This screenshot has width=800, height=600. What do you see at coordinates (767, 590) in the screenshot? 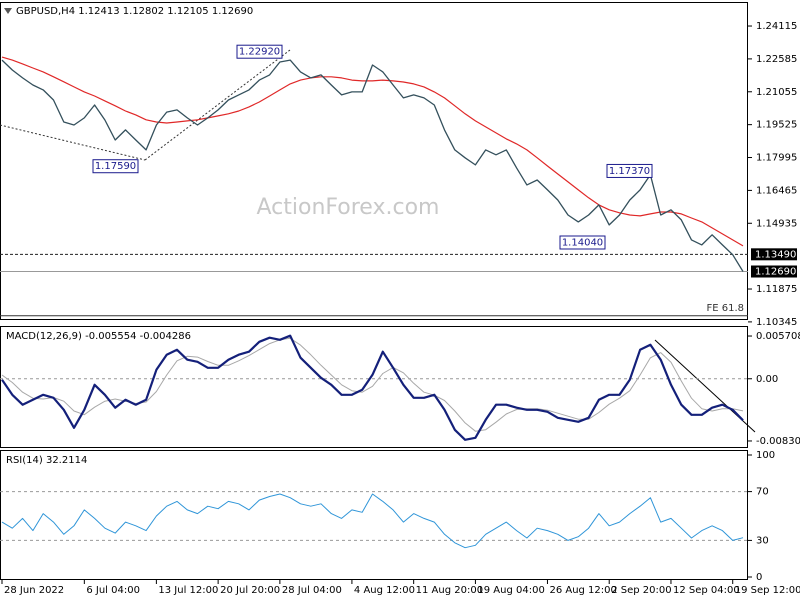
I see `x-tick-label: 19 Sep 12:00` at bounding box center [767, 590].